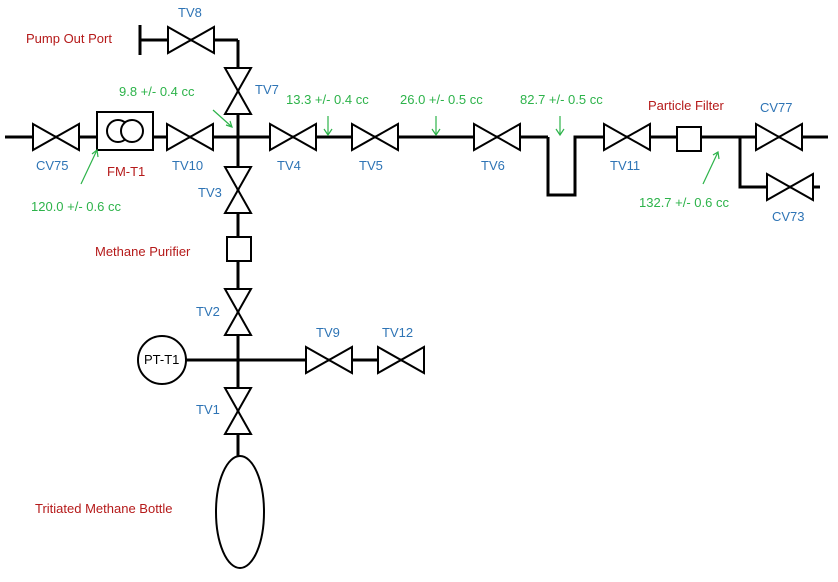 The height and width of the screenshot is (582, 838). Describe the element at coordinates (76, 206) in the screenshot. I see `label-volume-v5: 120.0 +/- 0.6 cc` at that location.